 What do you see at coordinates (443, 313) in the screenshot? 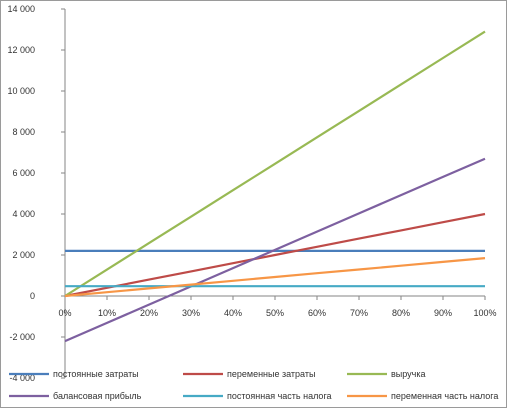
I see `x-tick-label: 90%` at bounding box center [443, 313].